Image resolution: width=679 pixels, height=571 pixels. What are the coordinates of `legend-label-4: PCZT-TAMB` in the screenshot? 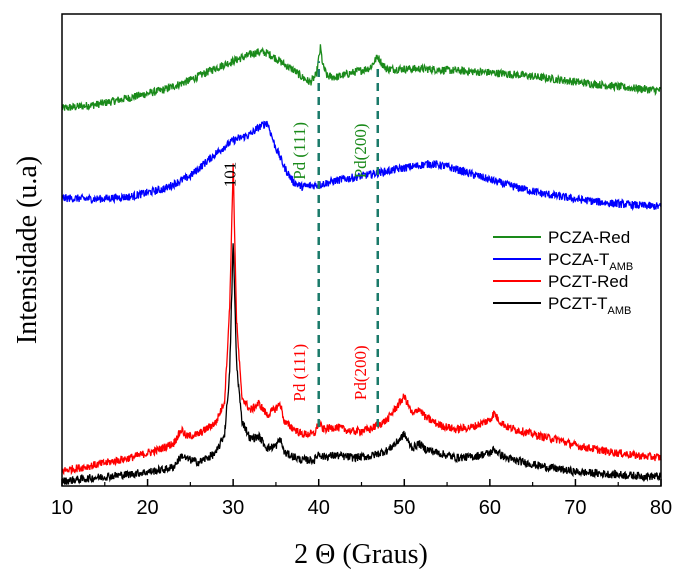 It's located at (589, 305).